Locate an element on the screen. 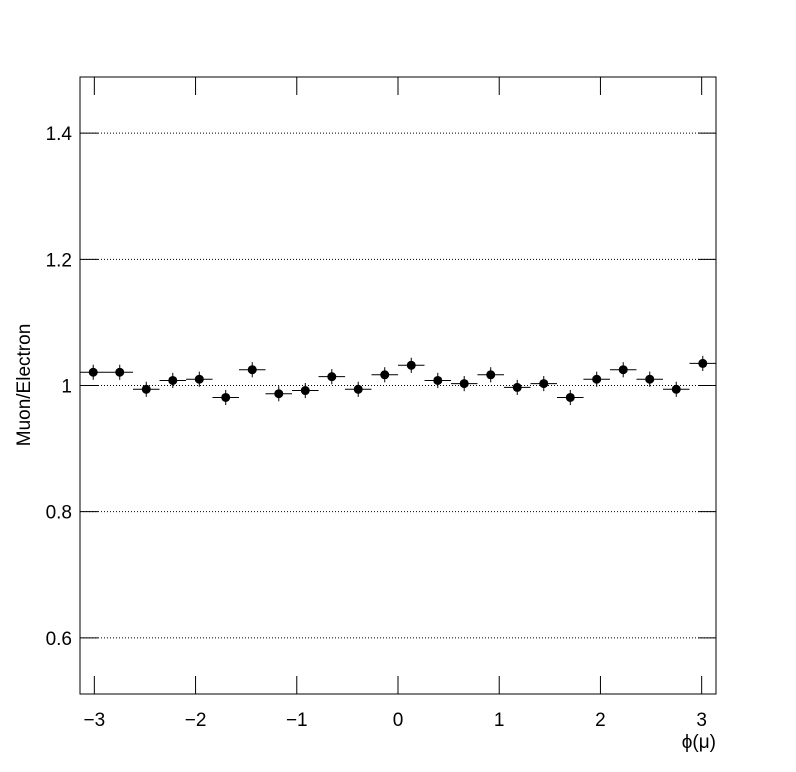 The height and width of the screenshot is (772, 796). x-tick-label: 0 is located at coordinates (398, 720).